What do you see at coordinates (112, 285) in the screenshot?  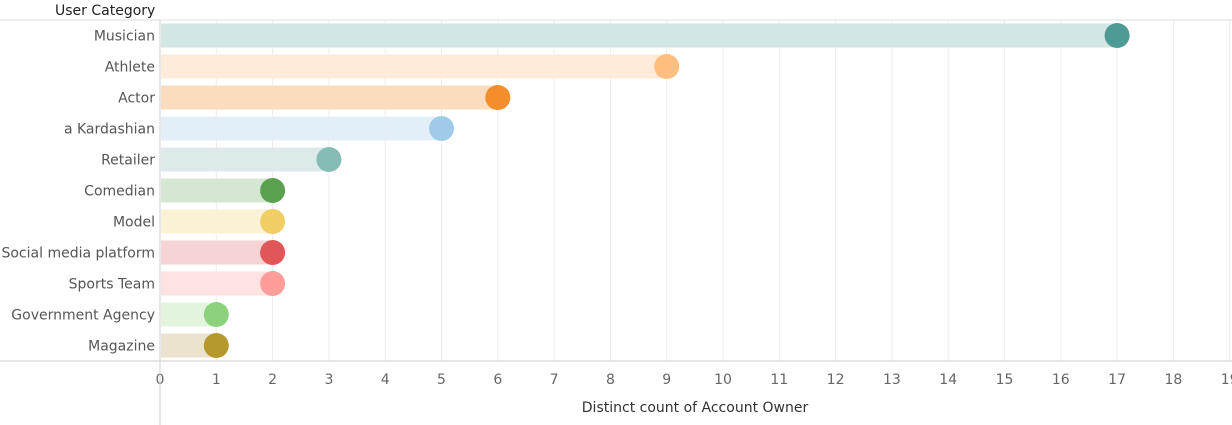 I see `category-label: Sports Team` at bounding box center [112, 285].